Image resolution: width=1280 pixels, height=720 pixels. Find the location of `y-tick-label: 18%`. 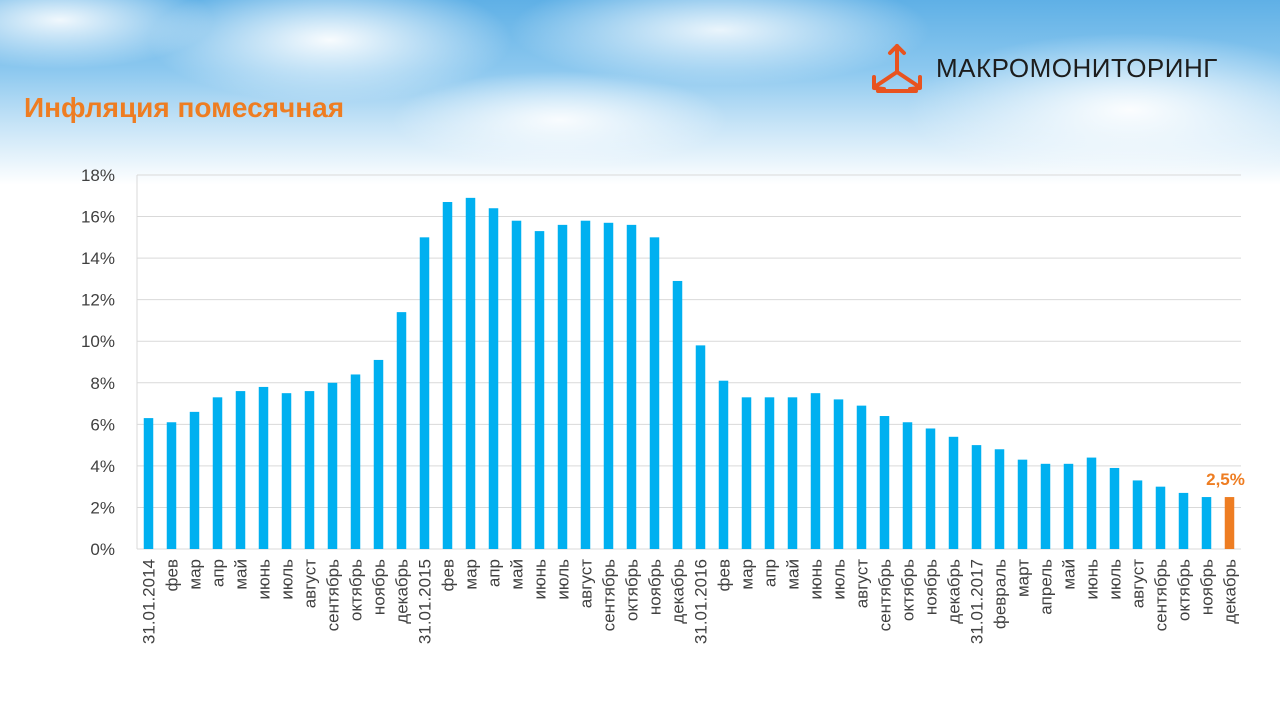

y-tick-label: 18% is located at coordinates (98, 175).